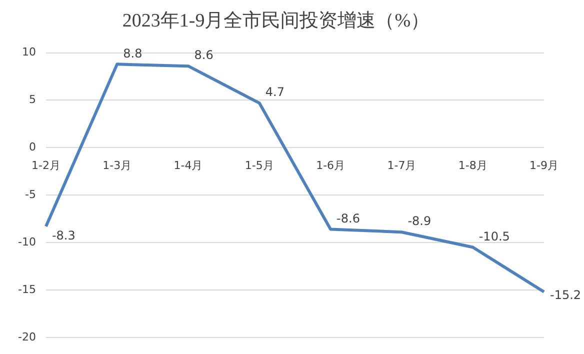 The height and width of the screenshot is (354, 584). I want to click on data-label: -8.3, so click(64, 235).